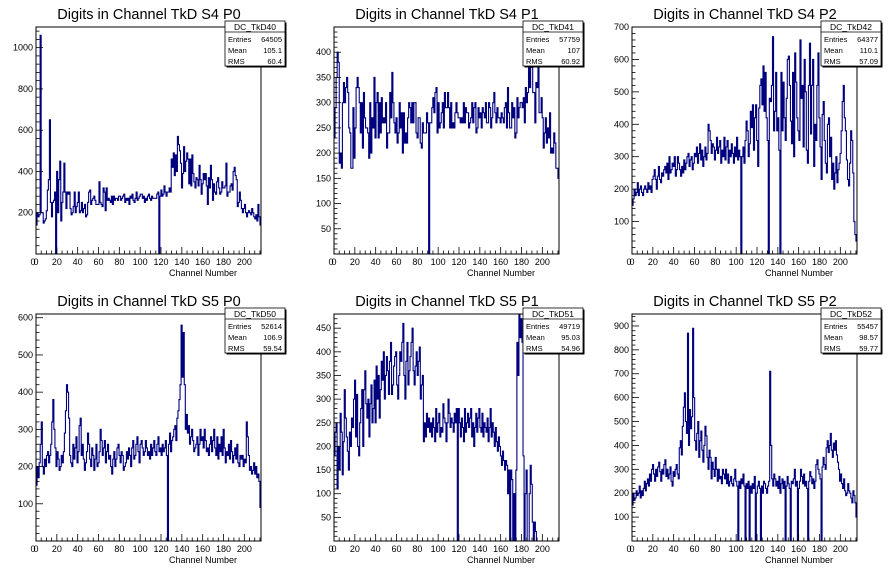 The height and width of the screenshot is (574, 896). I want to click on y-tick-label: 150, so click(323, 178).